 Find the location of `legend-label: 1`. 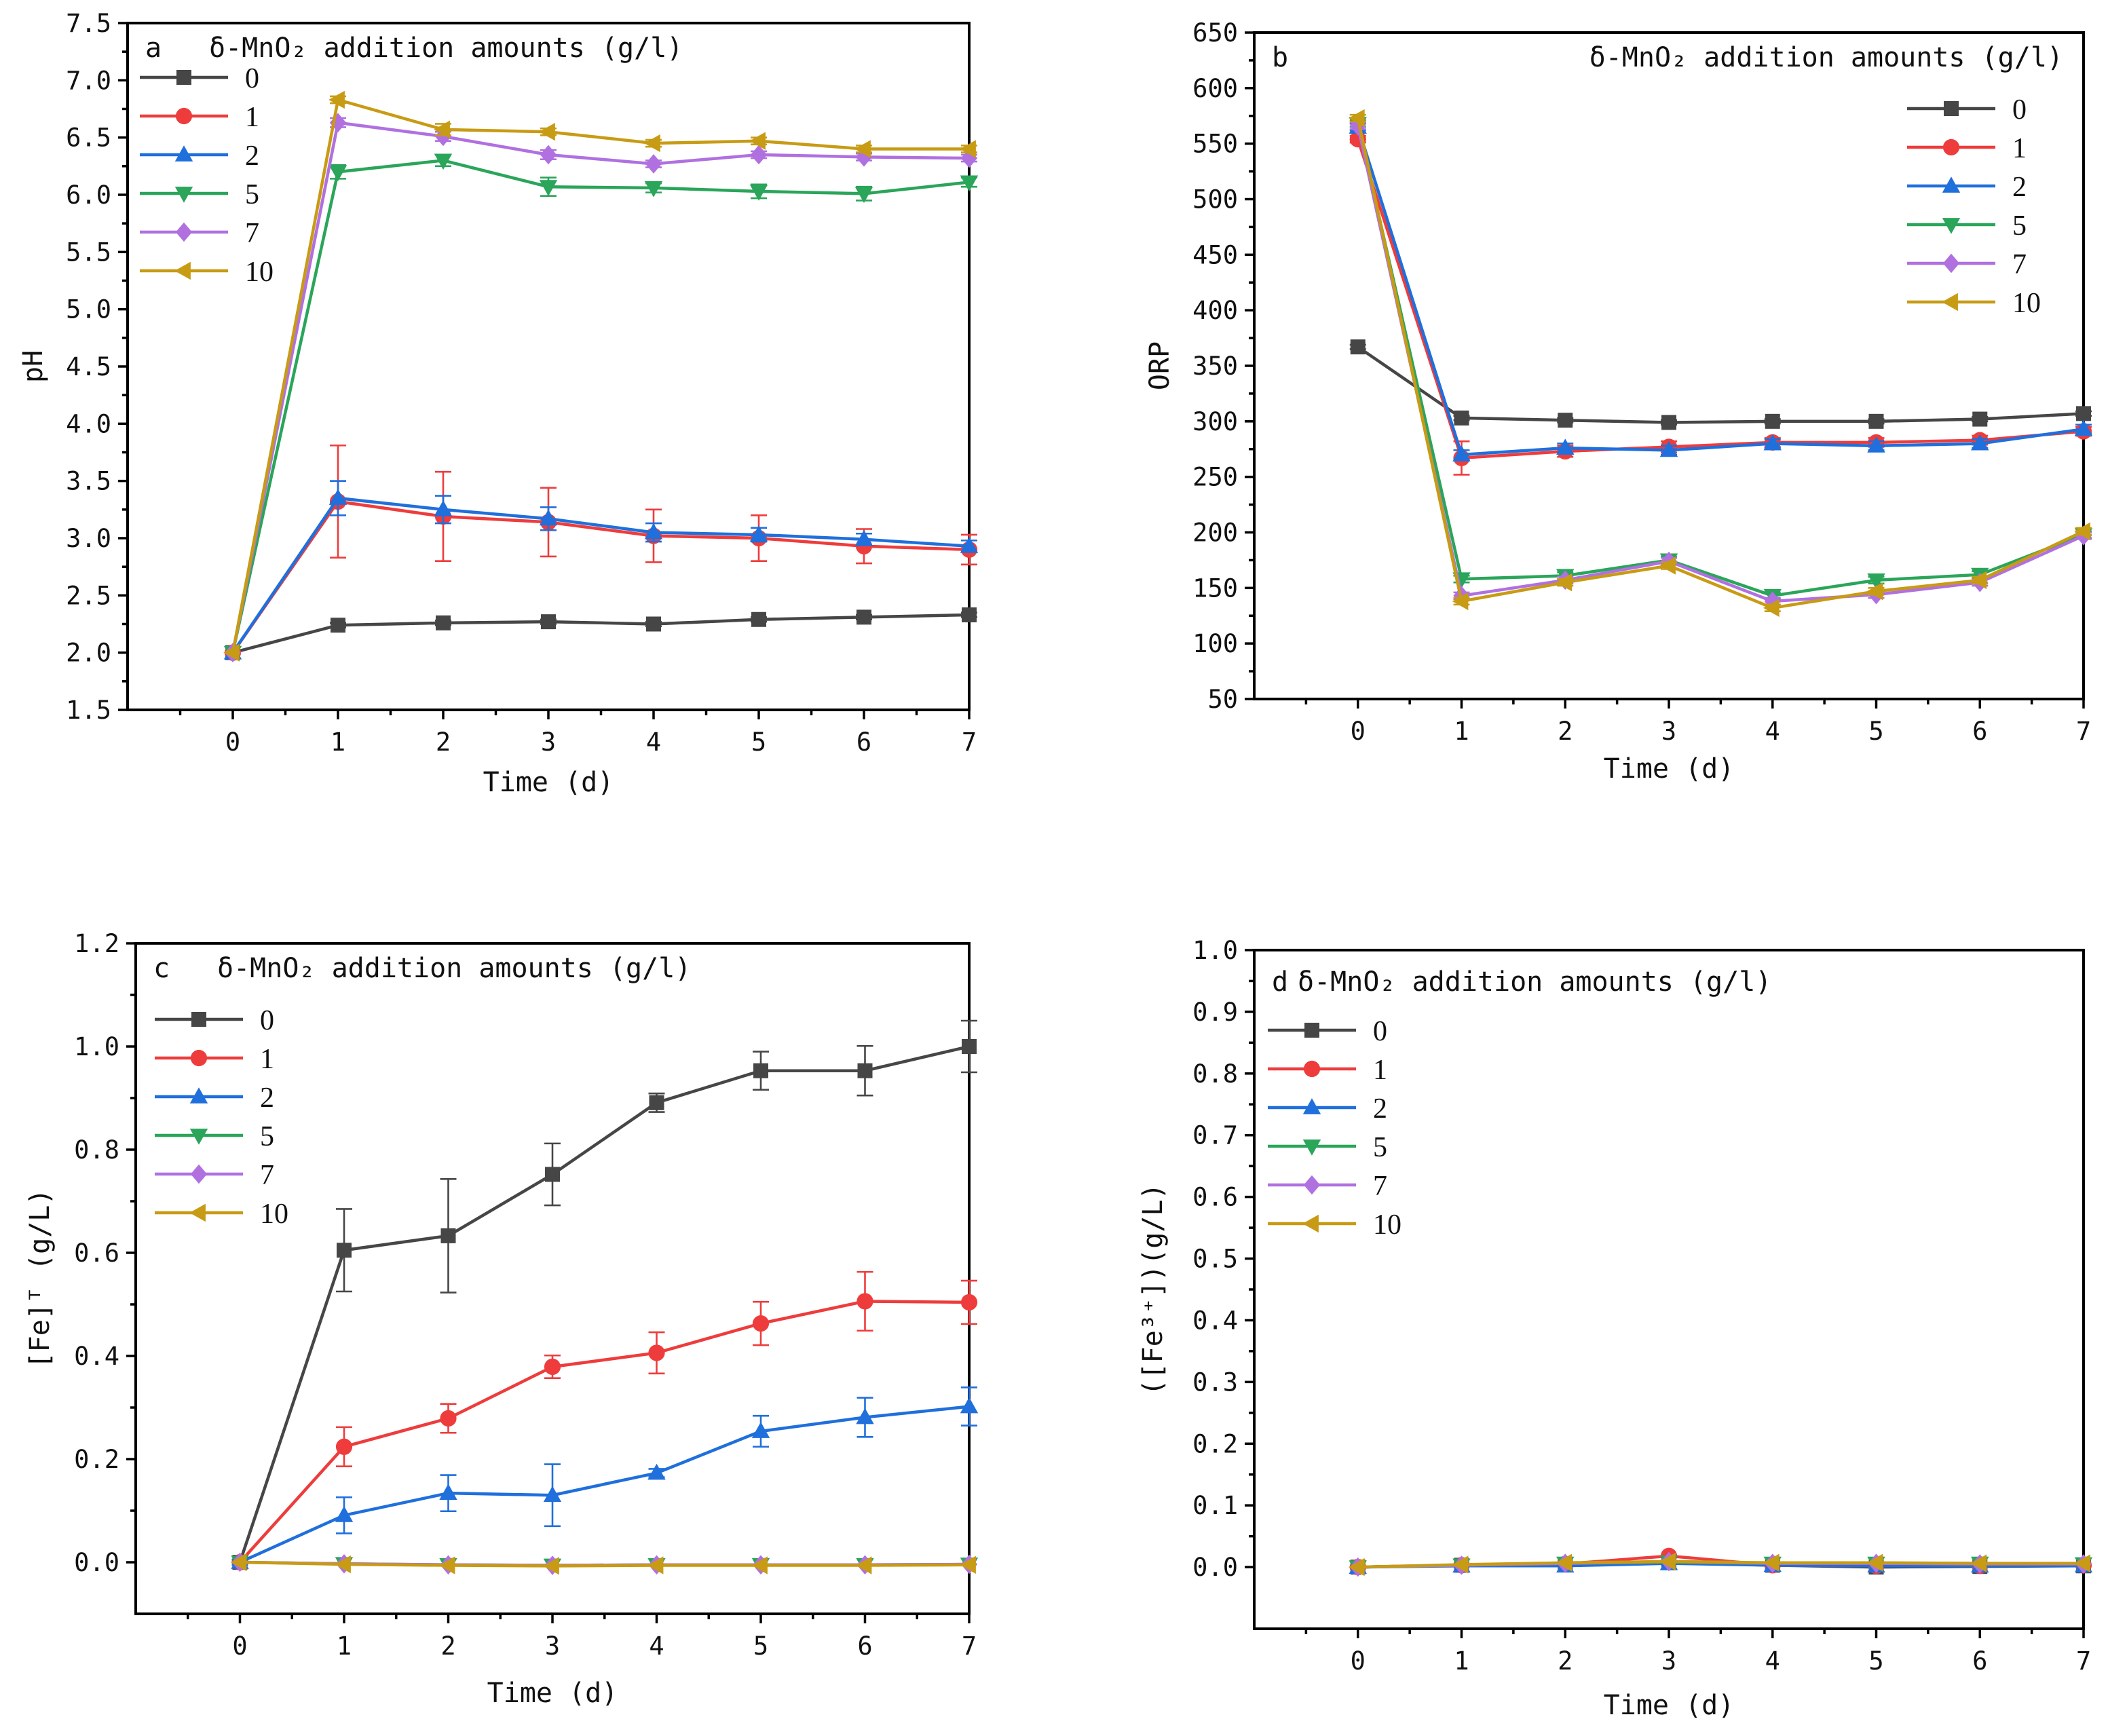

legend-label: 1 is located at coordinates (1380, 1070).